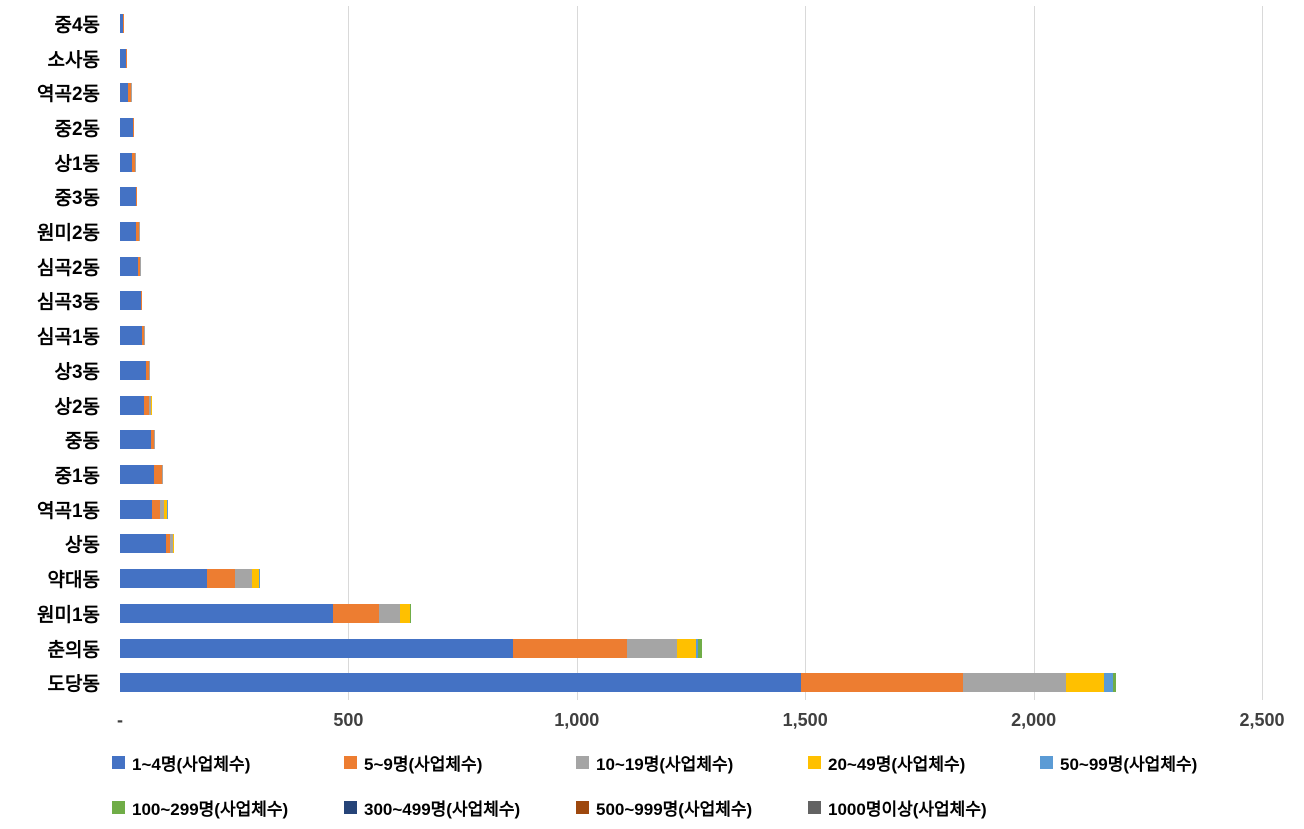 This screenshot has height=829, width=1304. What do you see at coordinates (73, 60) in the screenshot?
I see `category-label: 소사동` at bounding box center [73, 60].